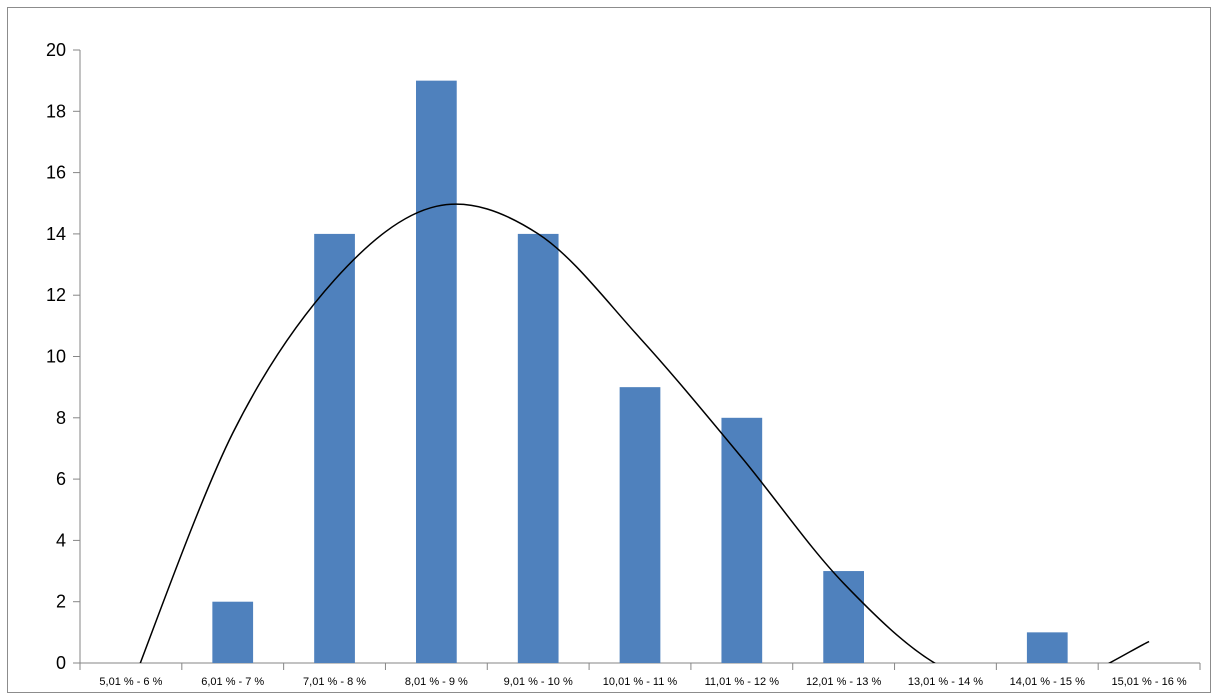 This screenshot has width=1218, height=700. I want to click on y-tick-label: 12, so click(56, 295).